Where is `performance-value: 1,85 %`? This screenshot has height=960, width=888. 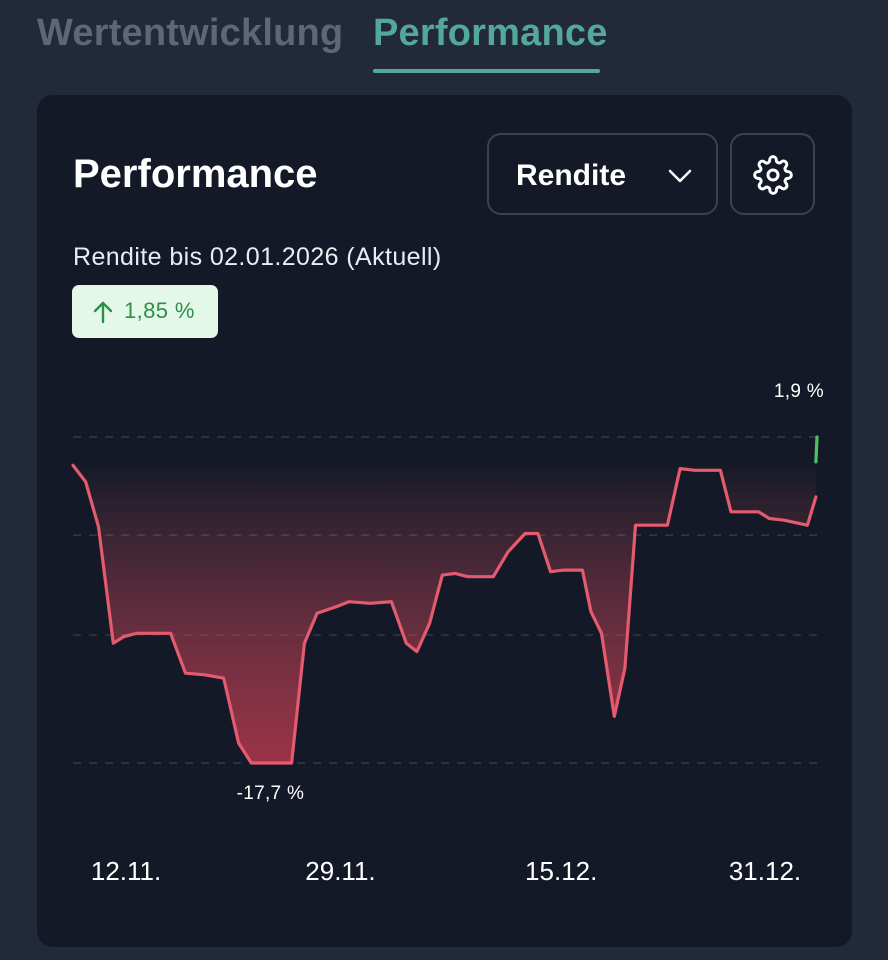 performance-value: 1,85 % is located at coordinates (159, 310).